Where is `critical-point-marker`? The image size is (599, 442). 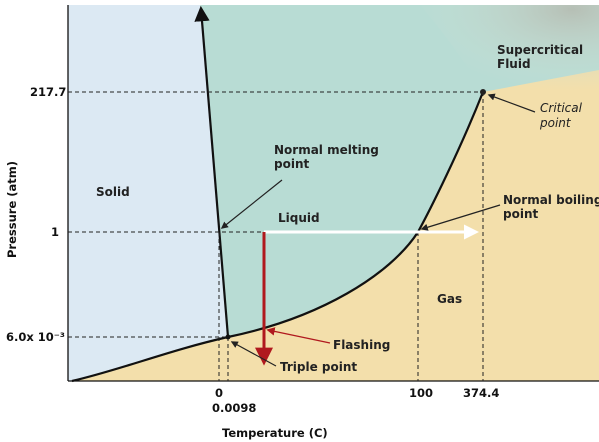
critical-point-marker is located at coordinates (483, 92).